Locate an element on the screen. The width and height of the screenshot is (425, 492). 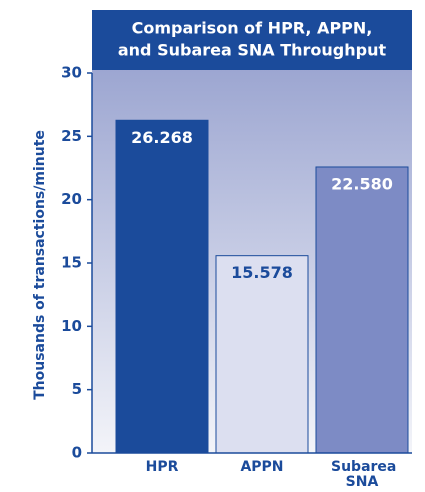
y-tick-label: 5 is located at coordinates (77, 389).